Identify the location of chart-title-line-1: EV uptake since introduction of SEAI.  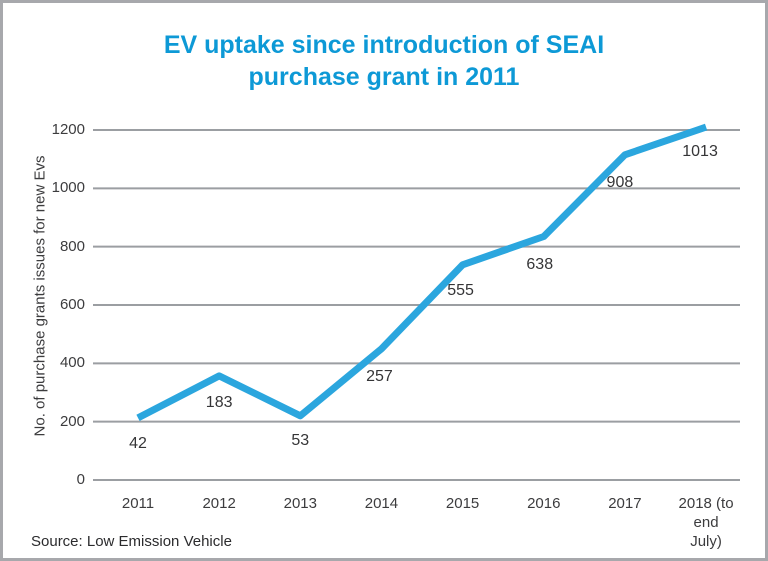
(384, 45).